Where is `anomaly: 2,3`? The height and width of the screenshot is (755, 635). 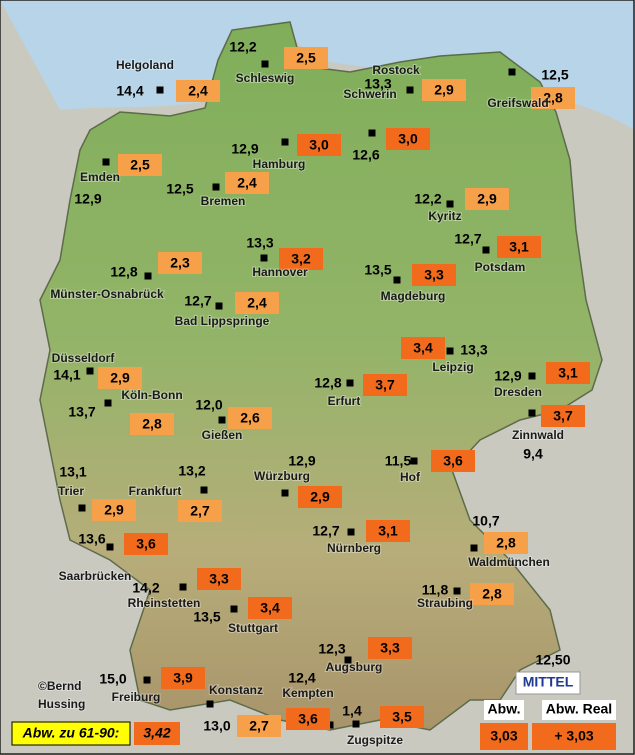
anomaly: 2,3 is located at coordinates (180, 263).